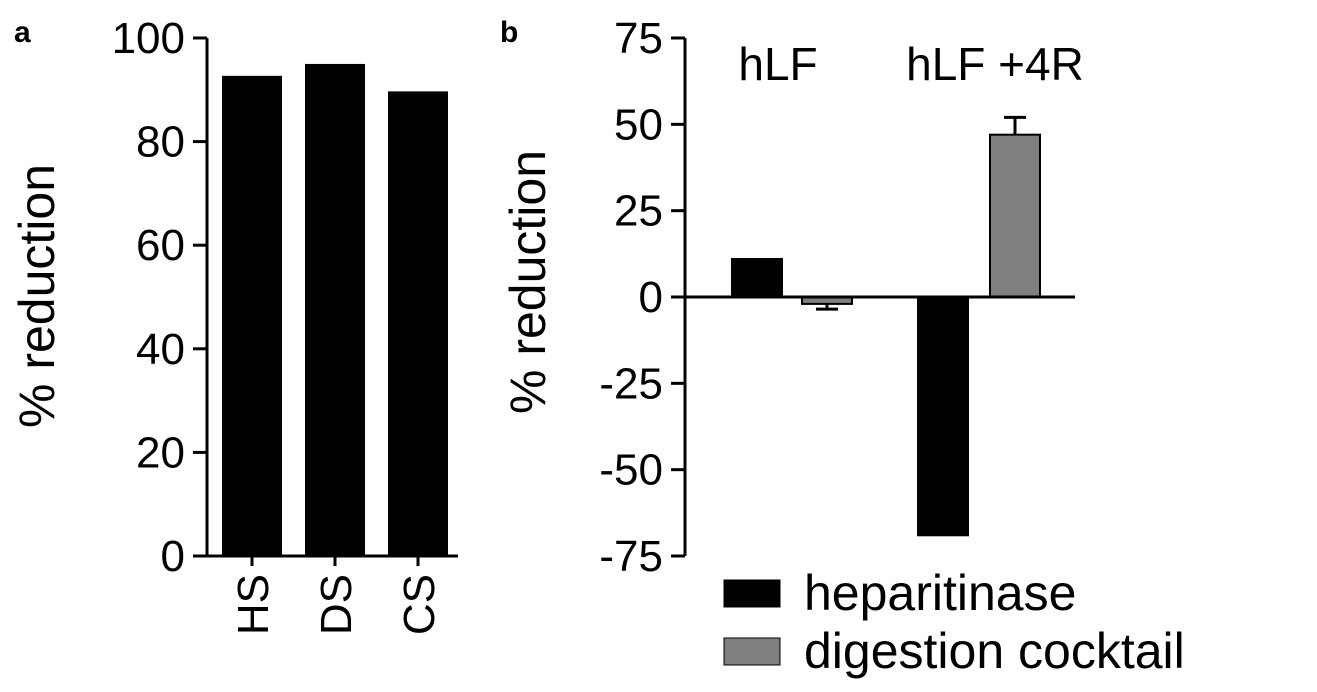  What do you see at coordinates (994, 651) in the screenshot?
I see `legend-label: digestion cocktail` at bounding box center [994, 651].